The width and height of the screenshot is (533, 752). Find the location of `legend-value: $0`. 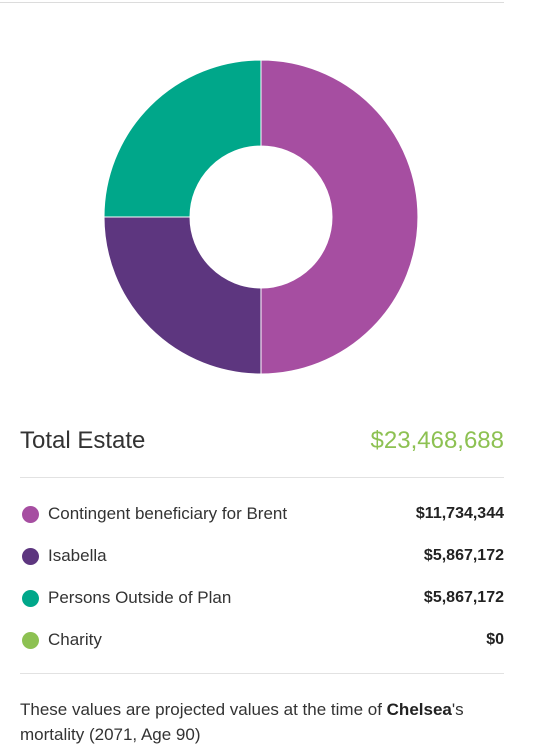

legend-value: $0 is located at coordinates (495, 639).